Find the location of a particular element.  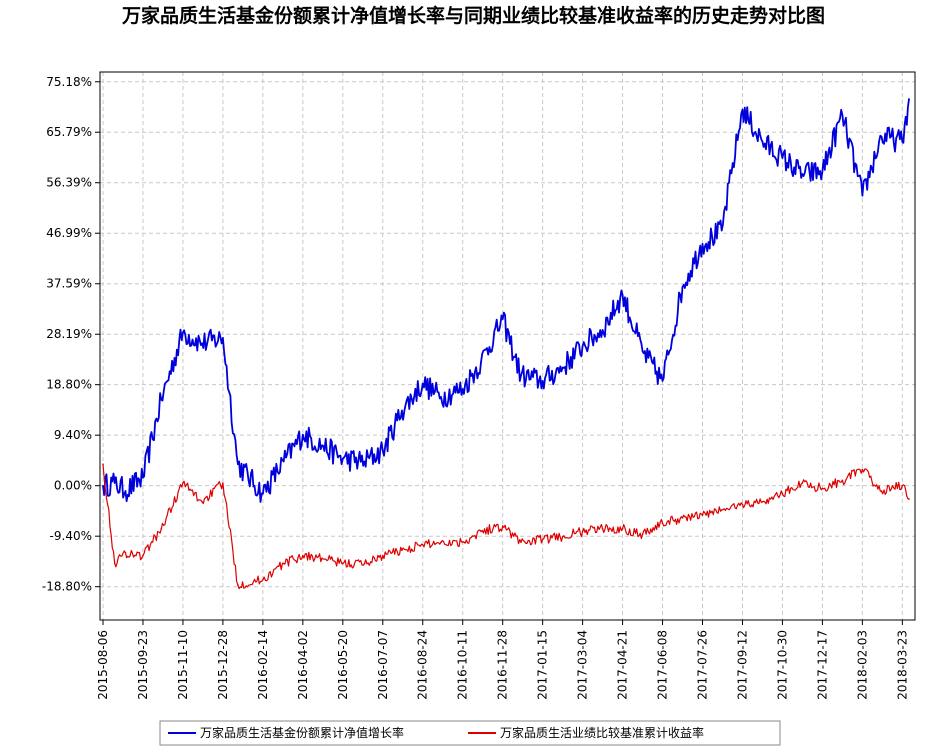

x-tick-label: 2017-10-30 is located at coordinates (782, 665).